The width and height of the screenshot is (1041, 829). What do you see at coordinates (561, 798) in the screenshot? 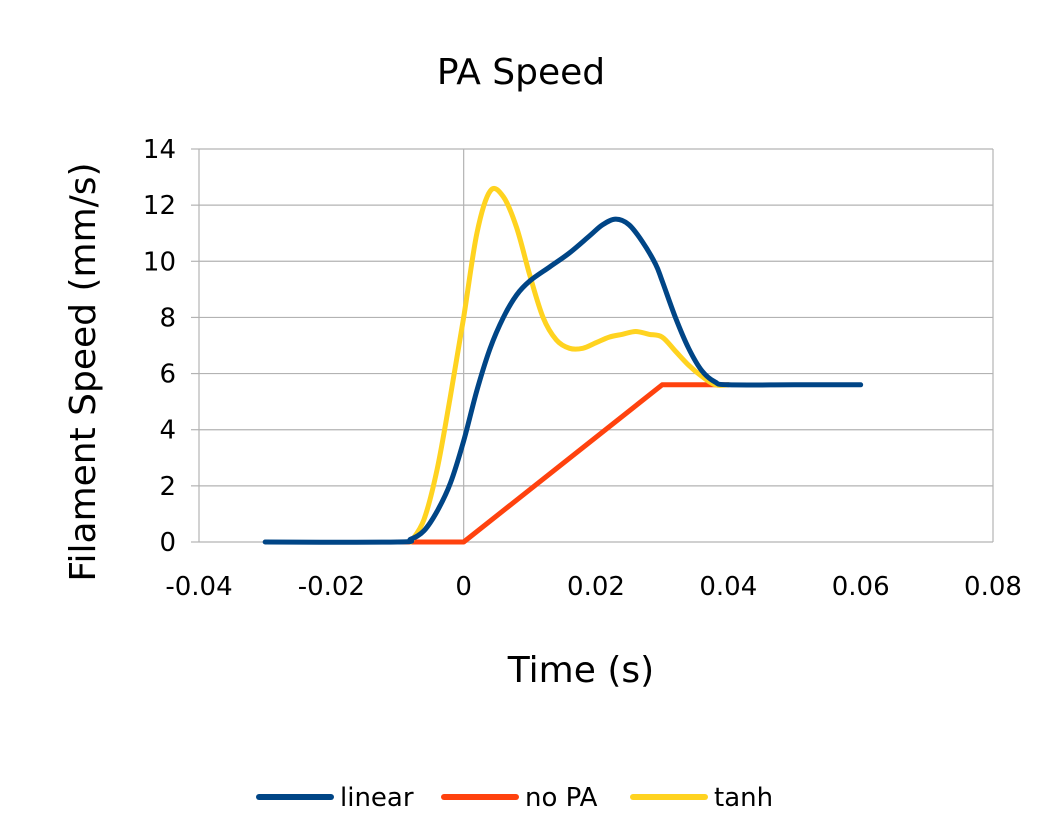
I see `legend-label: no PA` at bounding box center [561, 798].